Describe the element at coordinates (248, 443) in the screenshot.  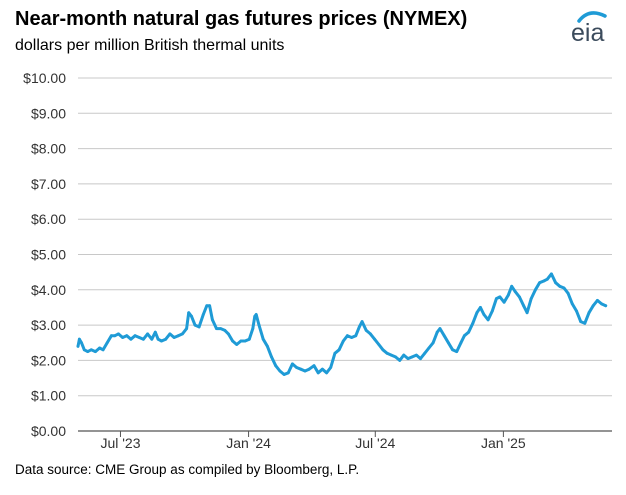
I see `x-tick-label: Jan '24` at that location.